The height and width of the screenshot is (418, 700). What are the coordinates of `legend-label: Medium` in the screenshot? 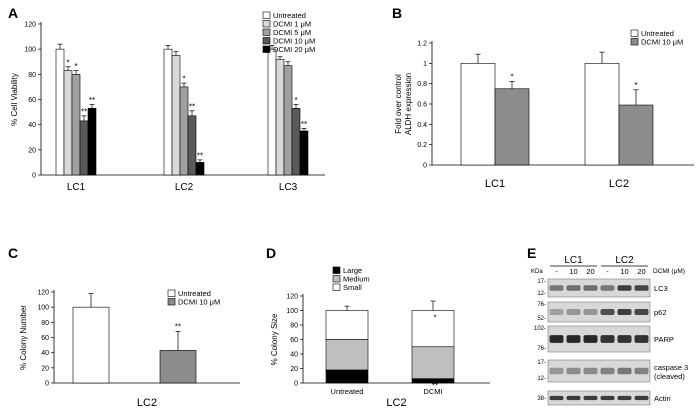 It's located at (356, 279).